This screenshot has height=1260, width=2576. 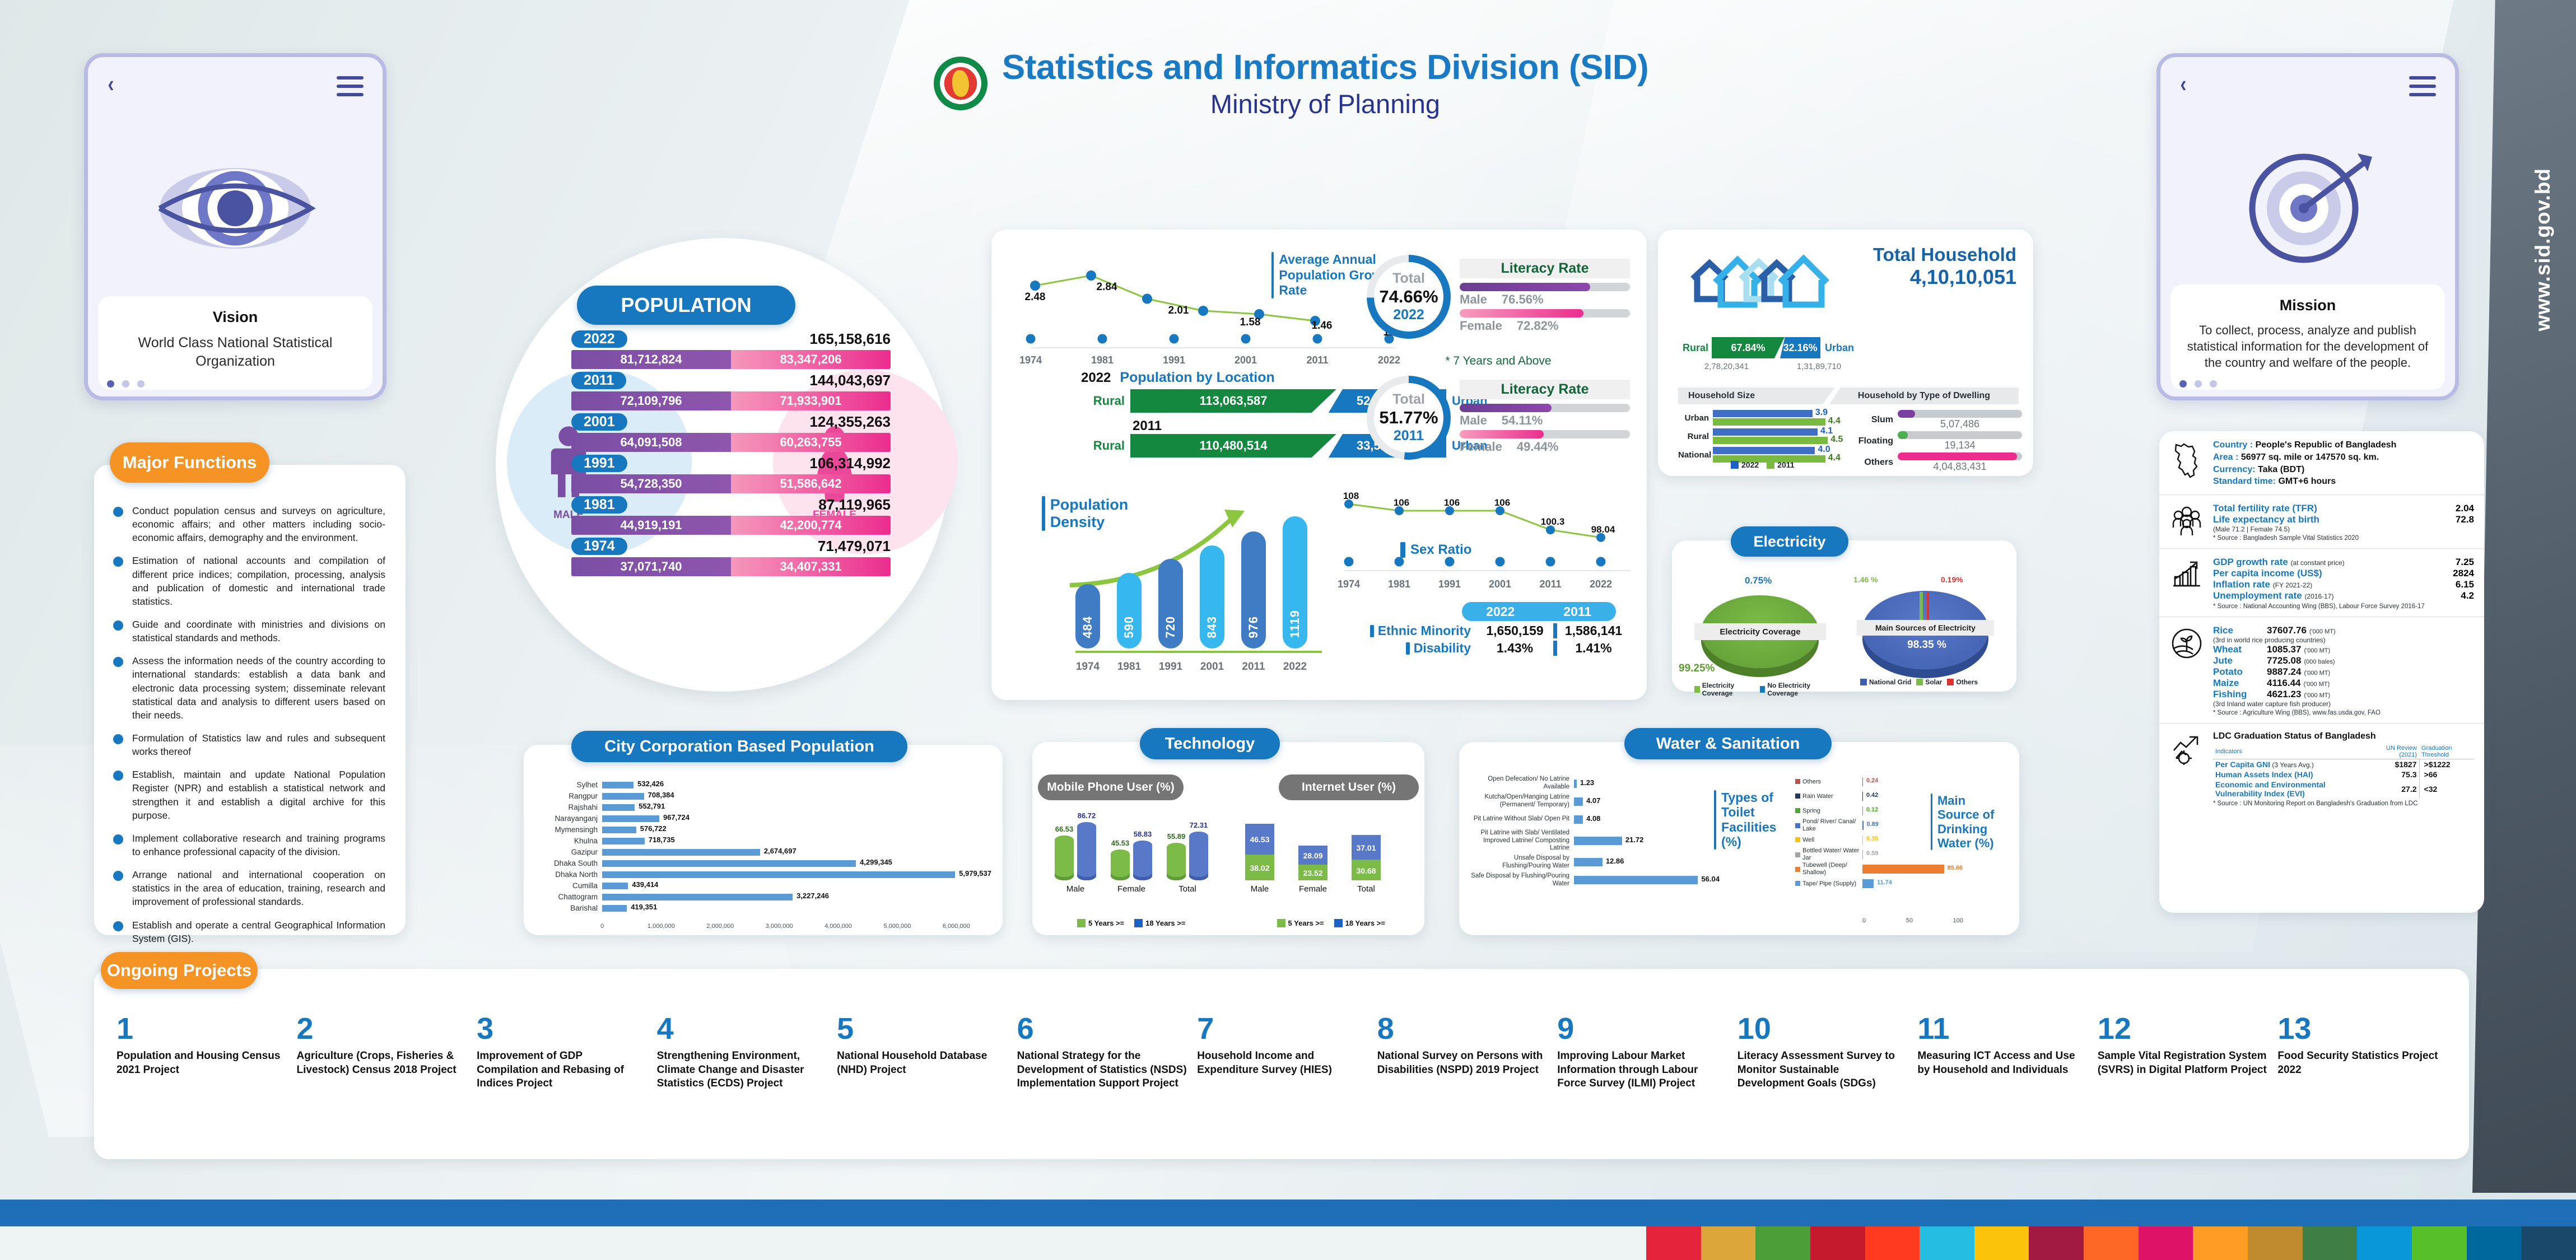 I want to click on population-year: 2011, so click(x=599, y=381).